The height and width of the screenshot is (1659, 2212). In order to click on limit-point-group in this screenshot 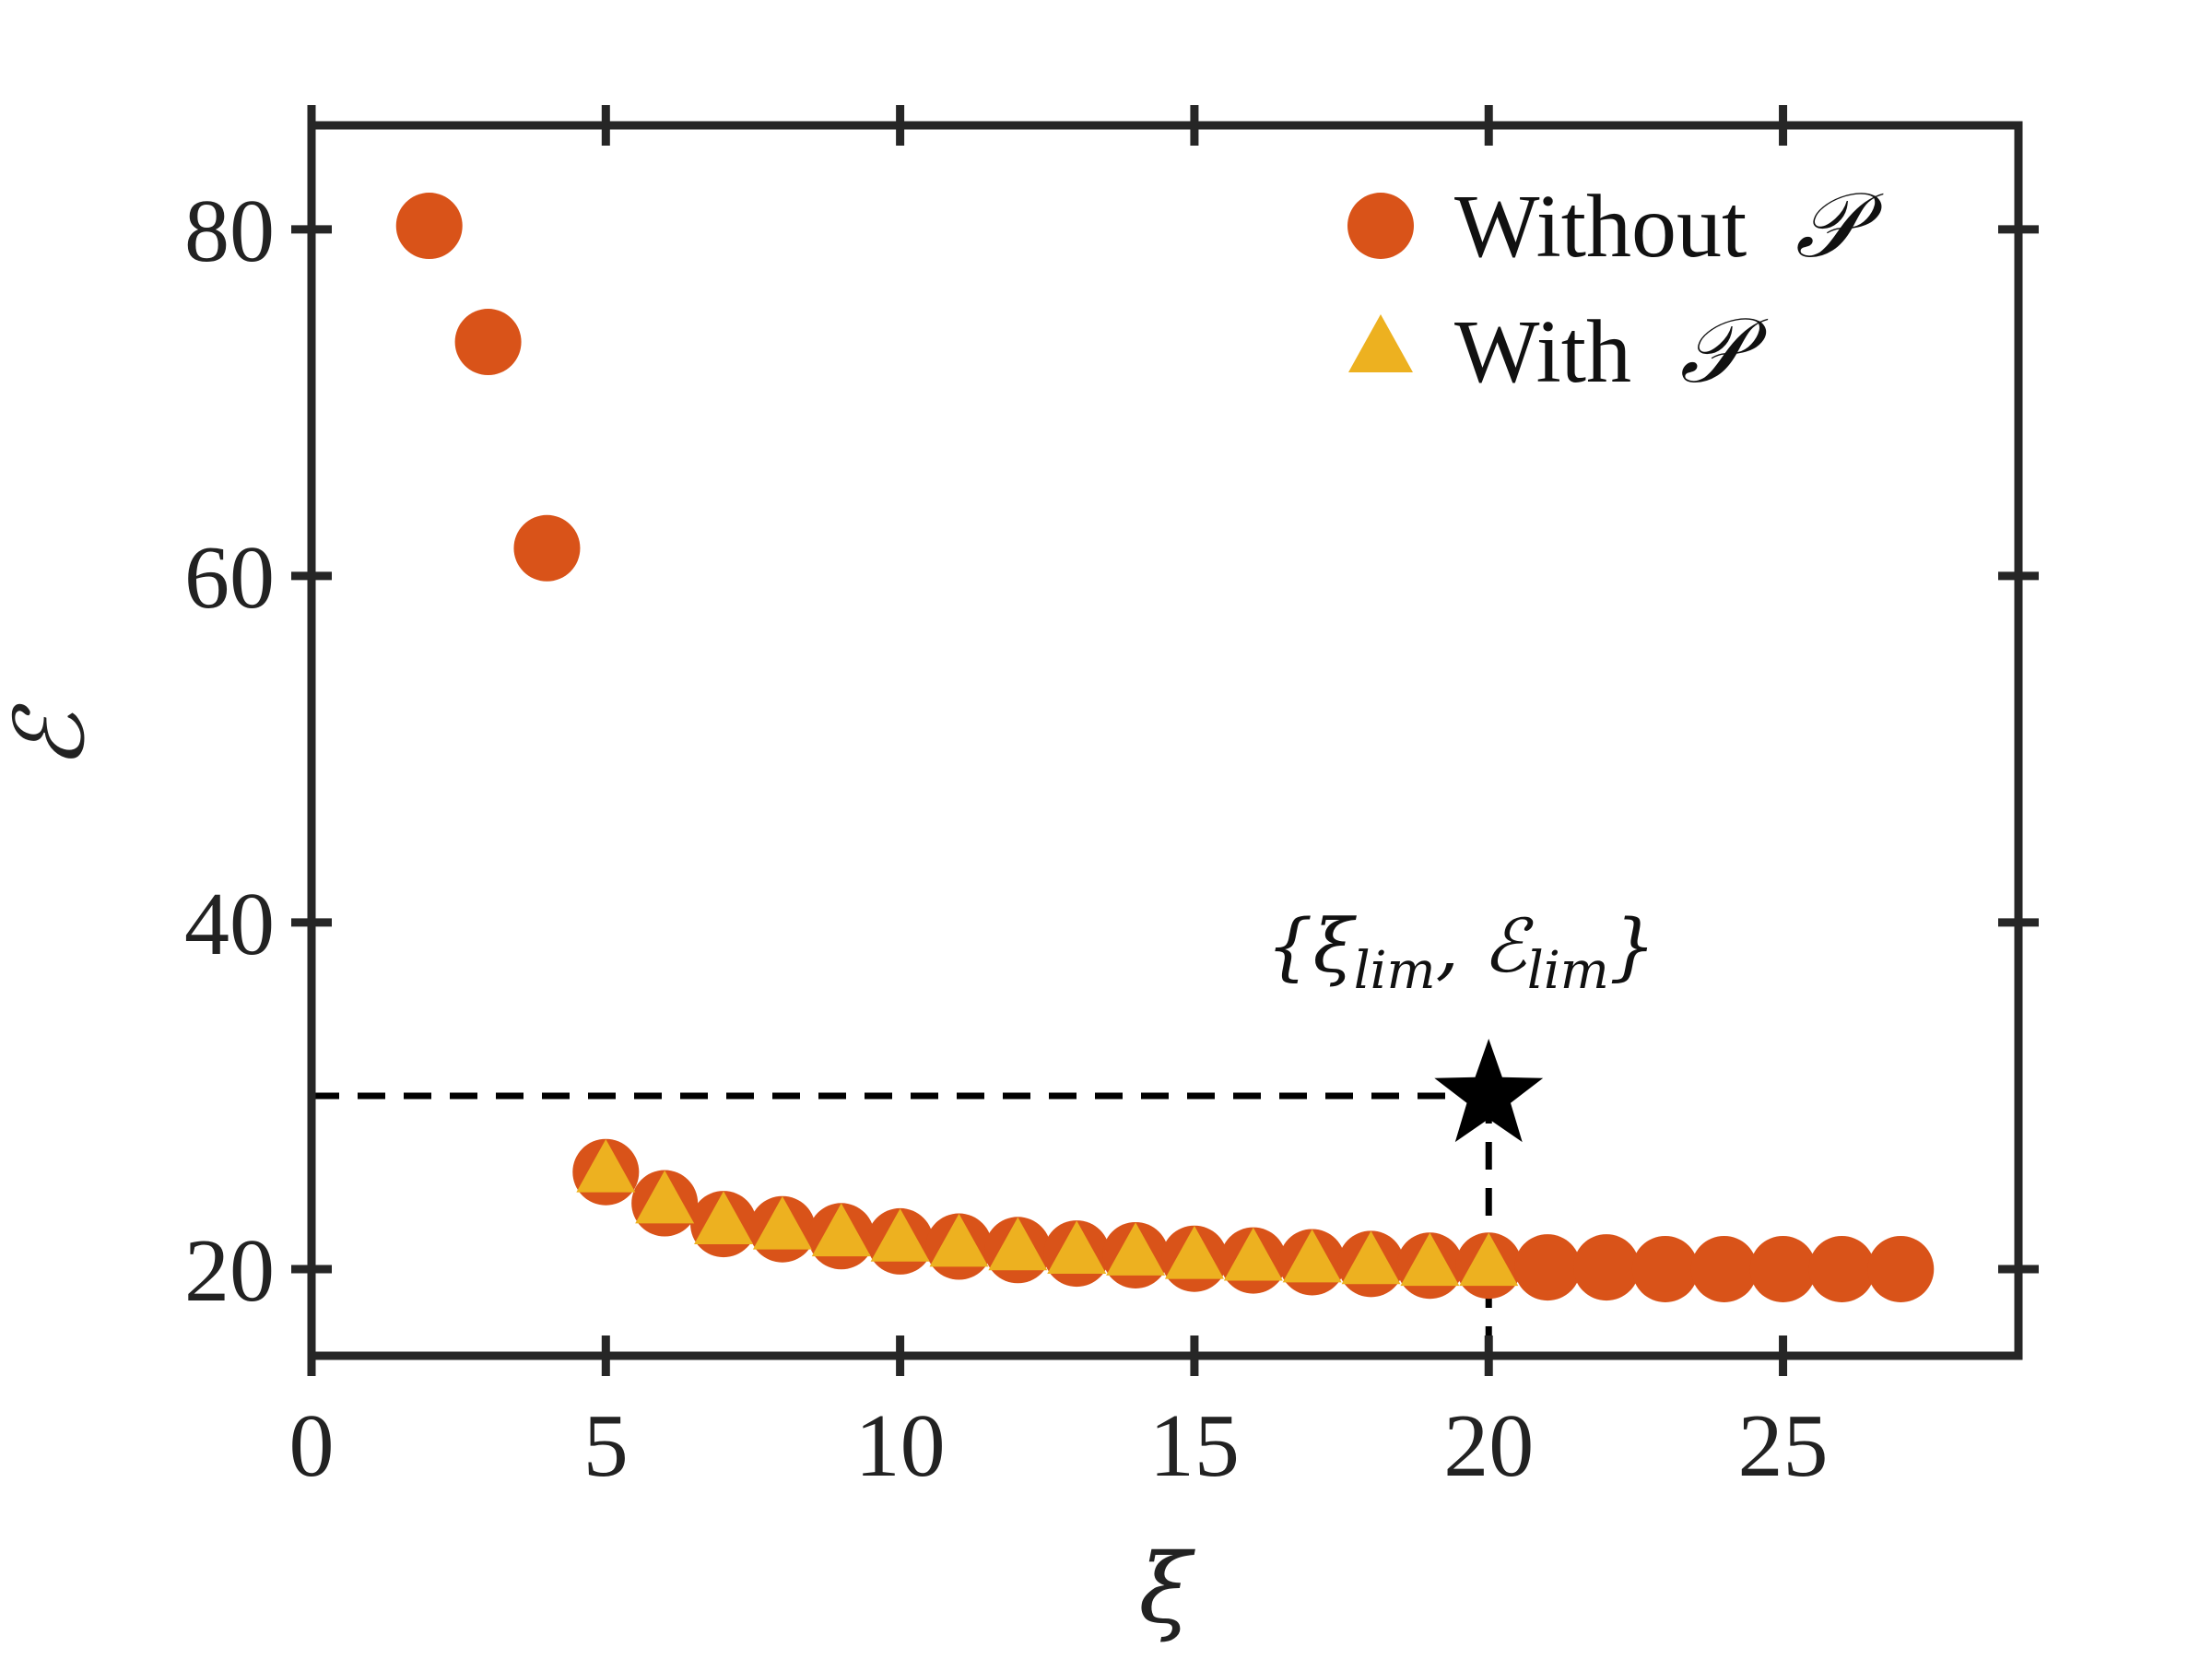, I will do `click(1489, 1091)`.